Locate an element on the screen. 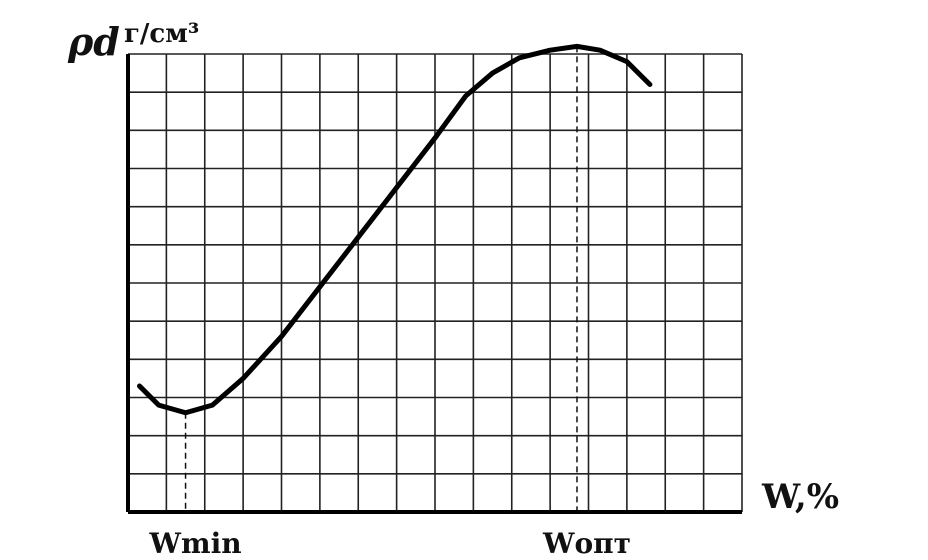 This screenshot has width=928, height=560. x-axis-label: W,% is located at coordinates (800, 497).